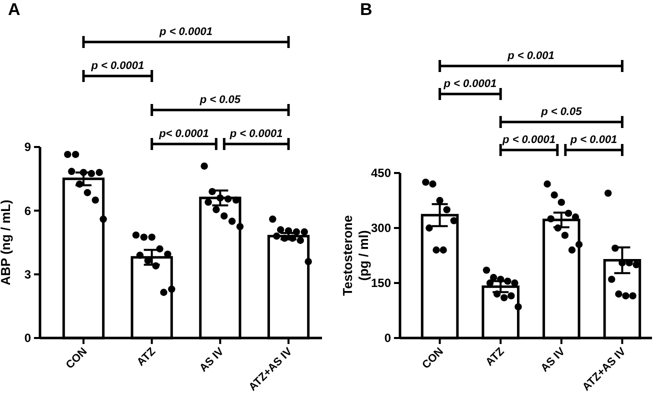 This screenshot has height=412, width=659. Describe the element at coordinates (28, 147) in the screenshot. I see `y-tick-label: 9` at that location.